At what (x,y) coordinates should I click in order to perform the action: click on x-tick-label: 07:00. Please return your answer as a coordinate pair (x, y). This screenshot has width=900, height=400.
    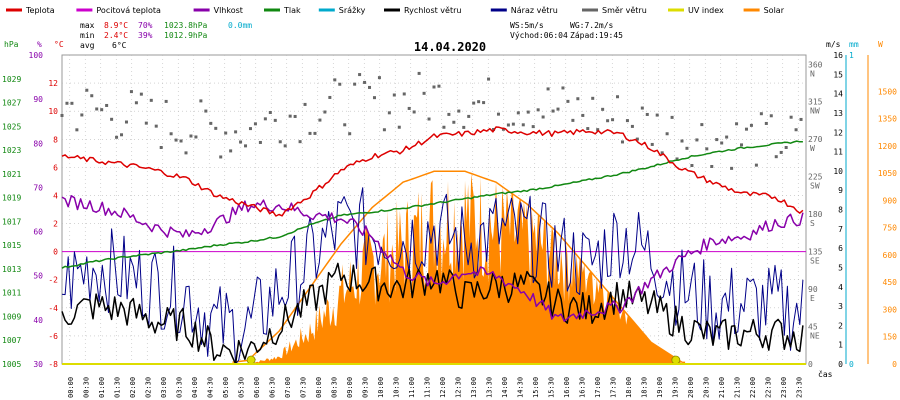
    Looking at the image, I should click on (288, 387).